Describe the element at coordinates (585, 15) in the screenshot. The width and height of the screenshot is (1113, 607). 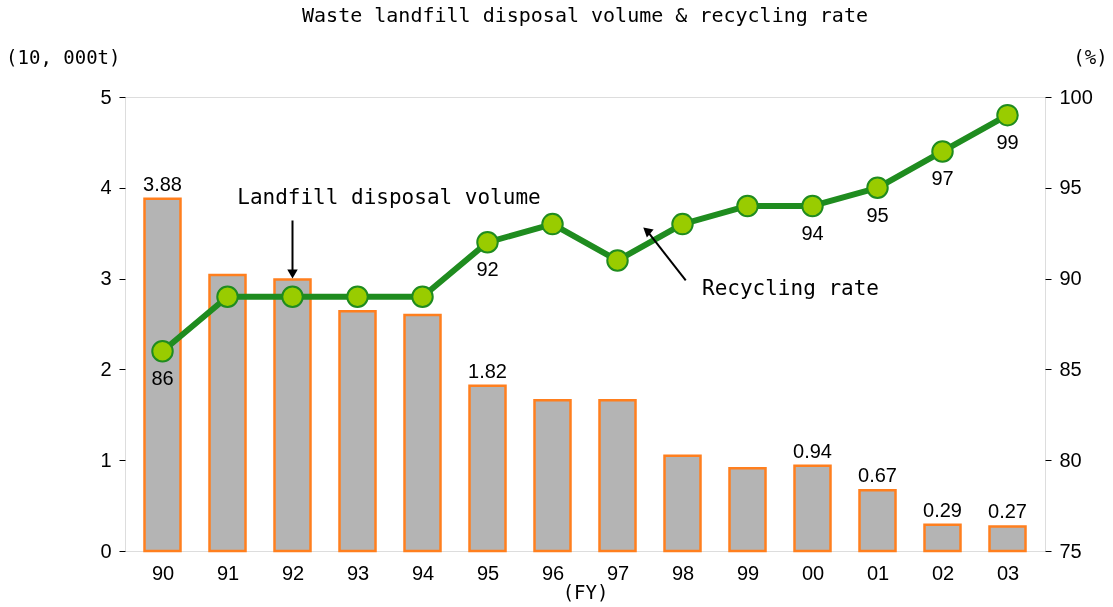
I see `chart-title: Waste landfill disposal volume & recycling rate` at that location.